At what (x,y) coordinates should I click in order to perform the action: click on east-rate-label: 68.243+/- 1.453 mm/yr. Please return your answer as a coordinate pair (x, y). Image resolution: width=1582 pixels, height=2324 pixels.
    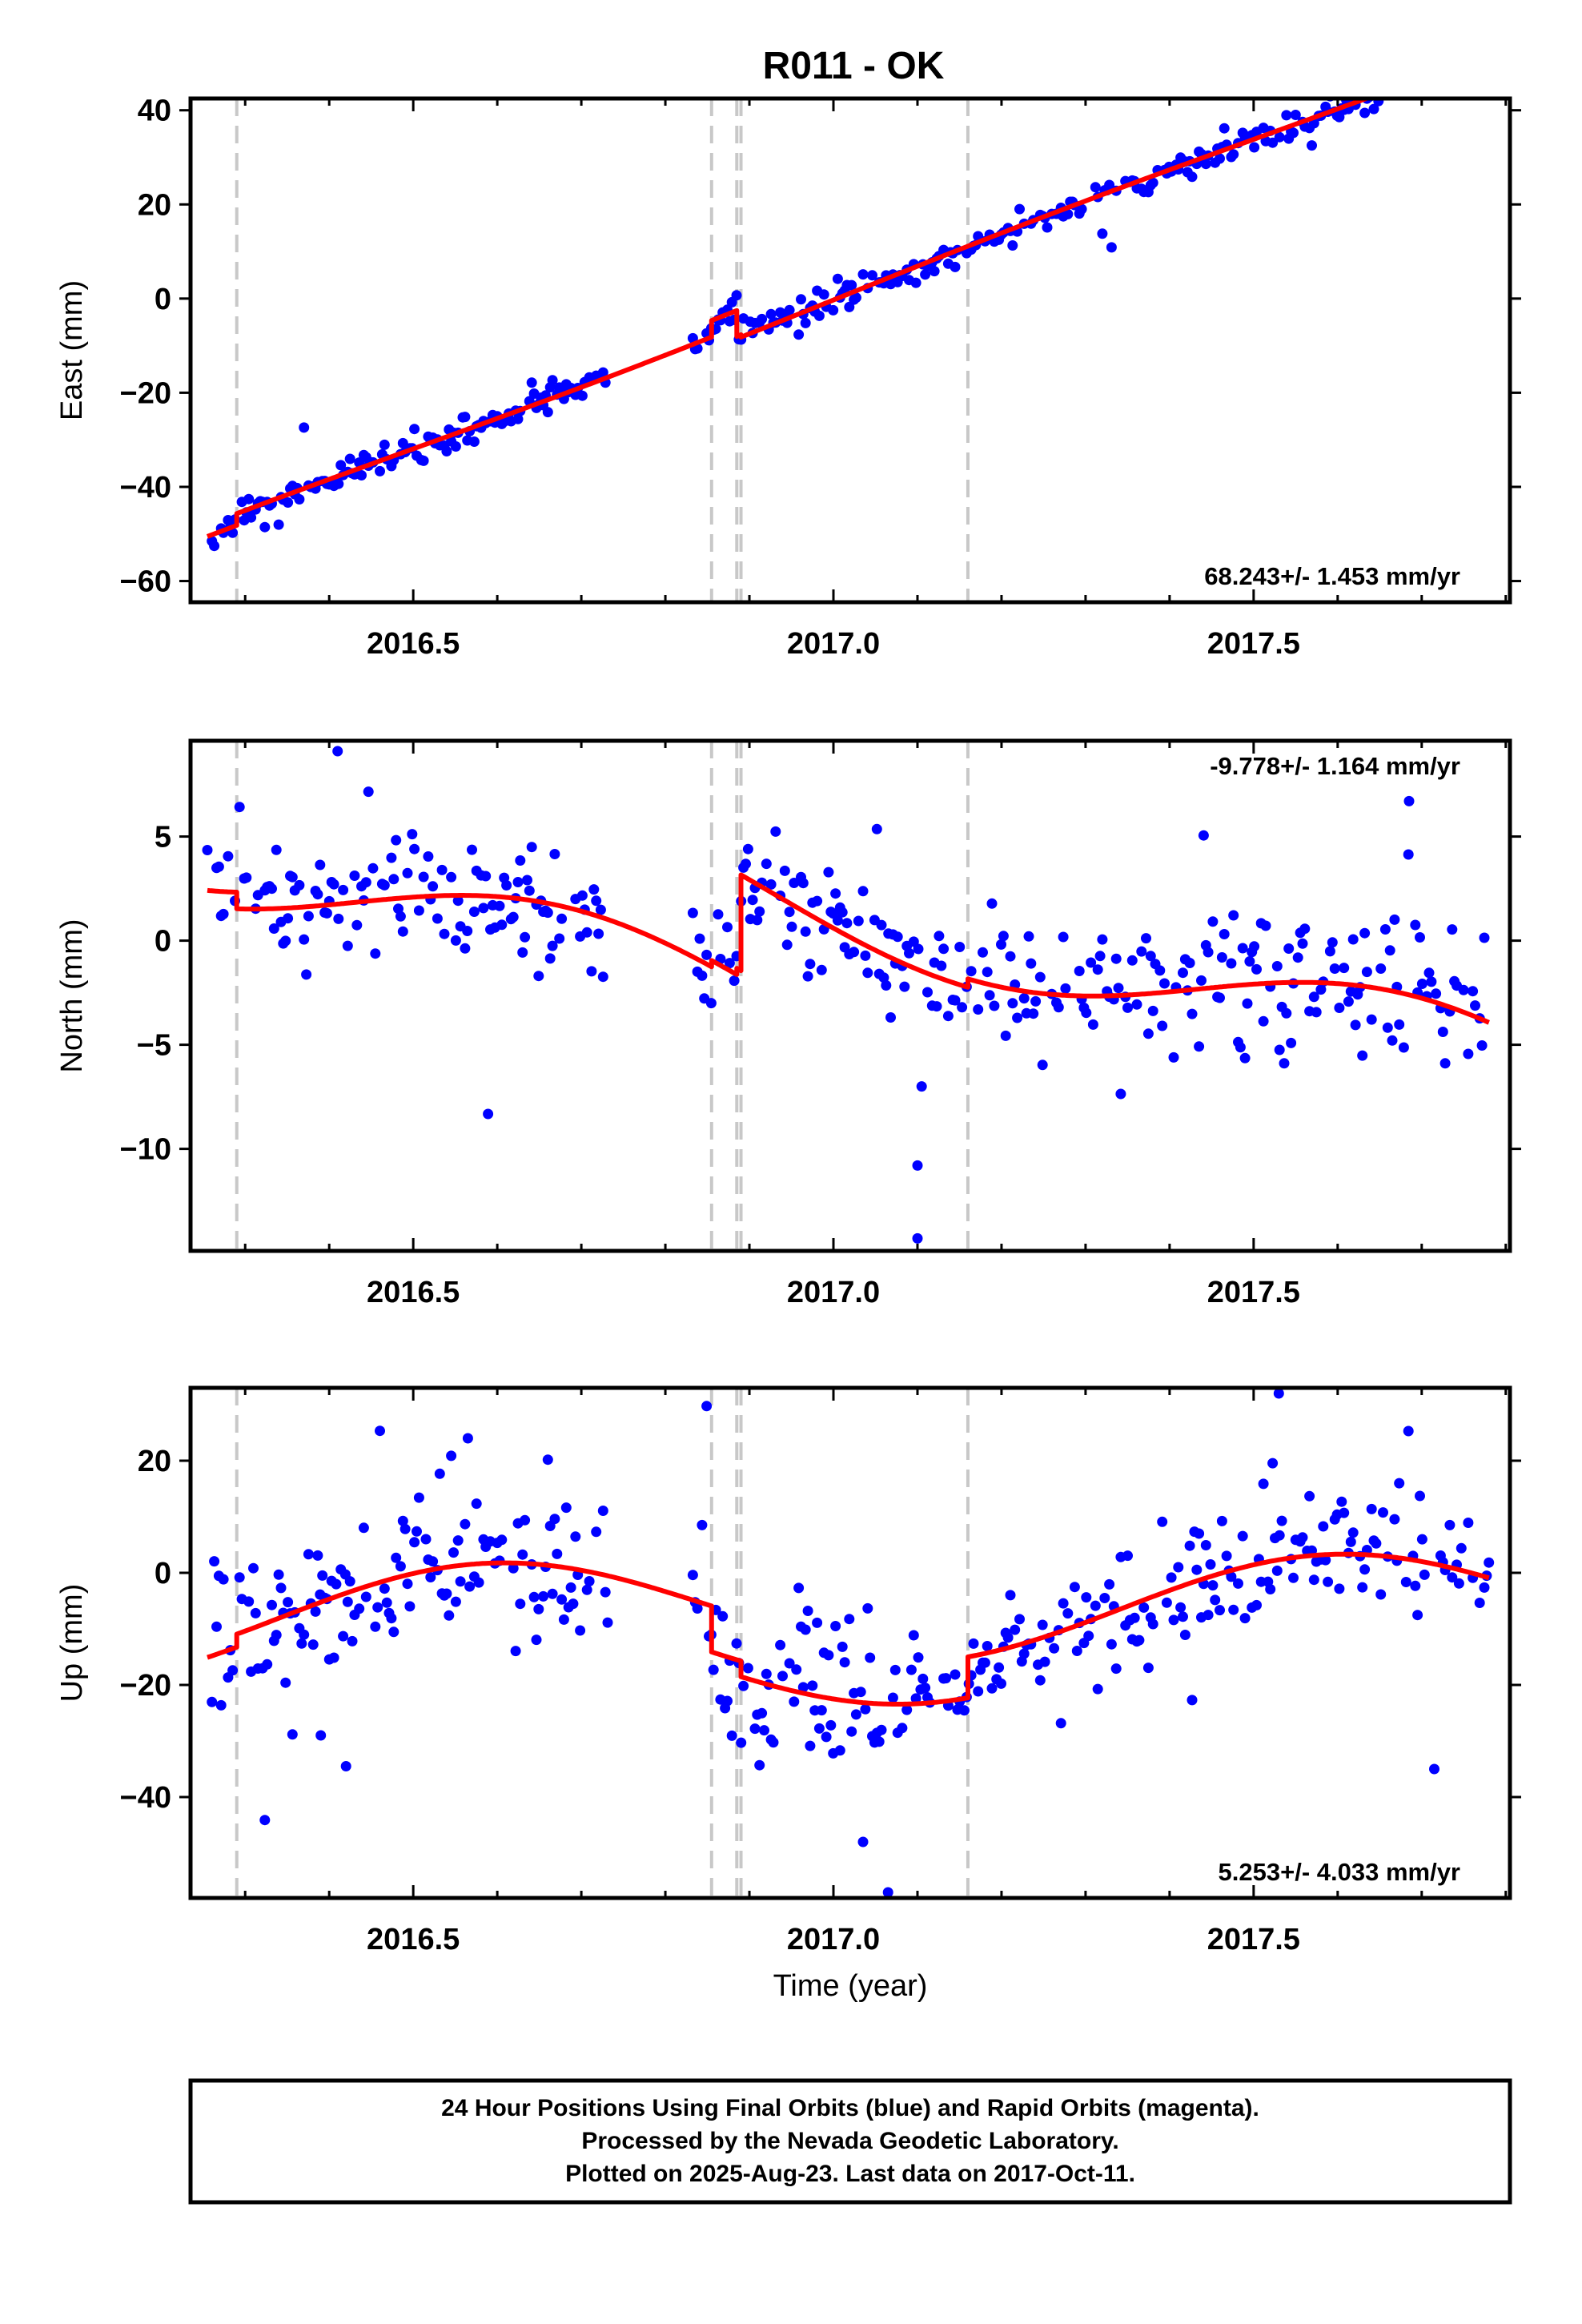
    Looking at the image, I should click on (1332, 576).